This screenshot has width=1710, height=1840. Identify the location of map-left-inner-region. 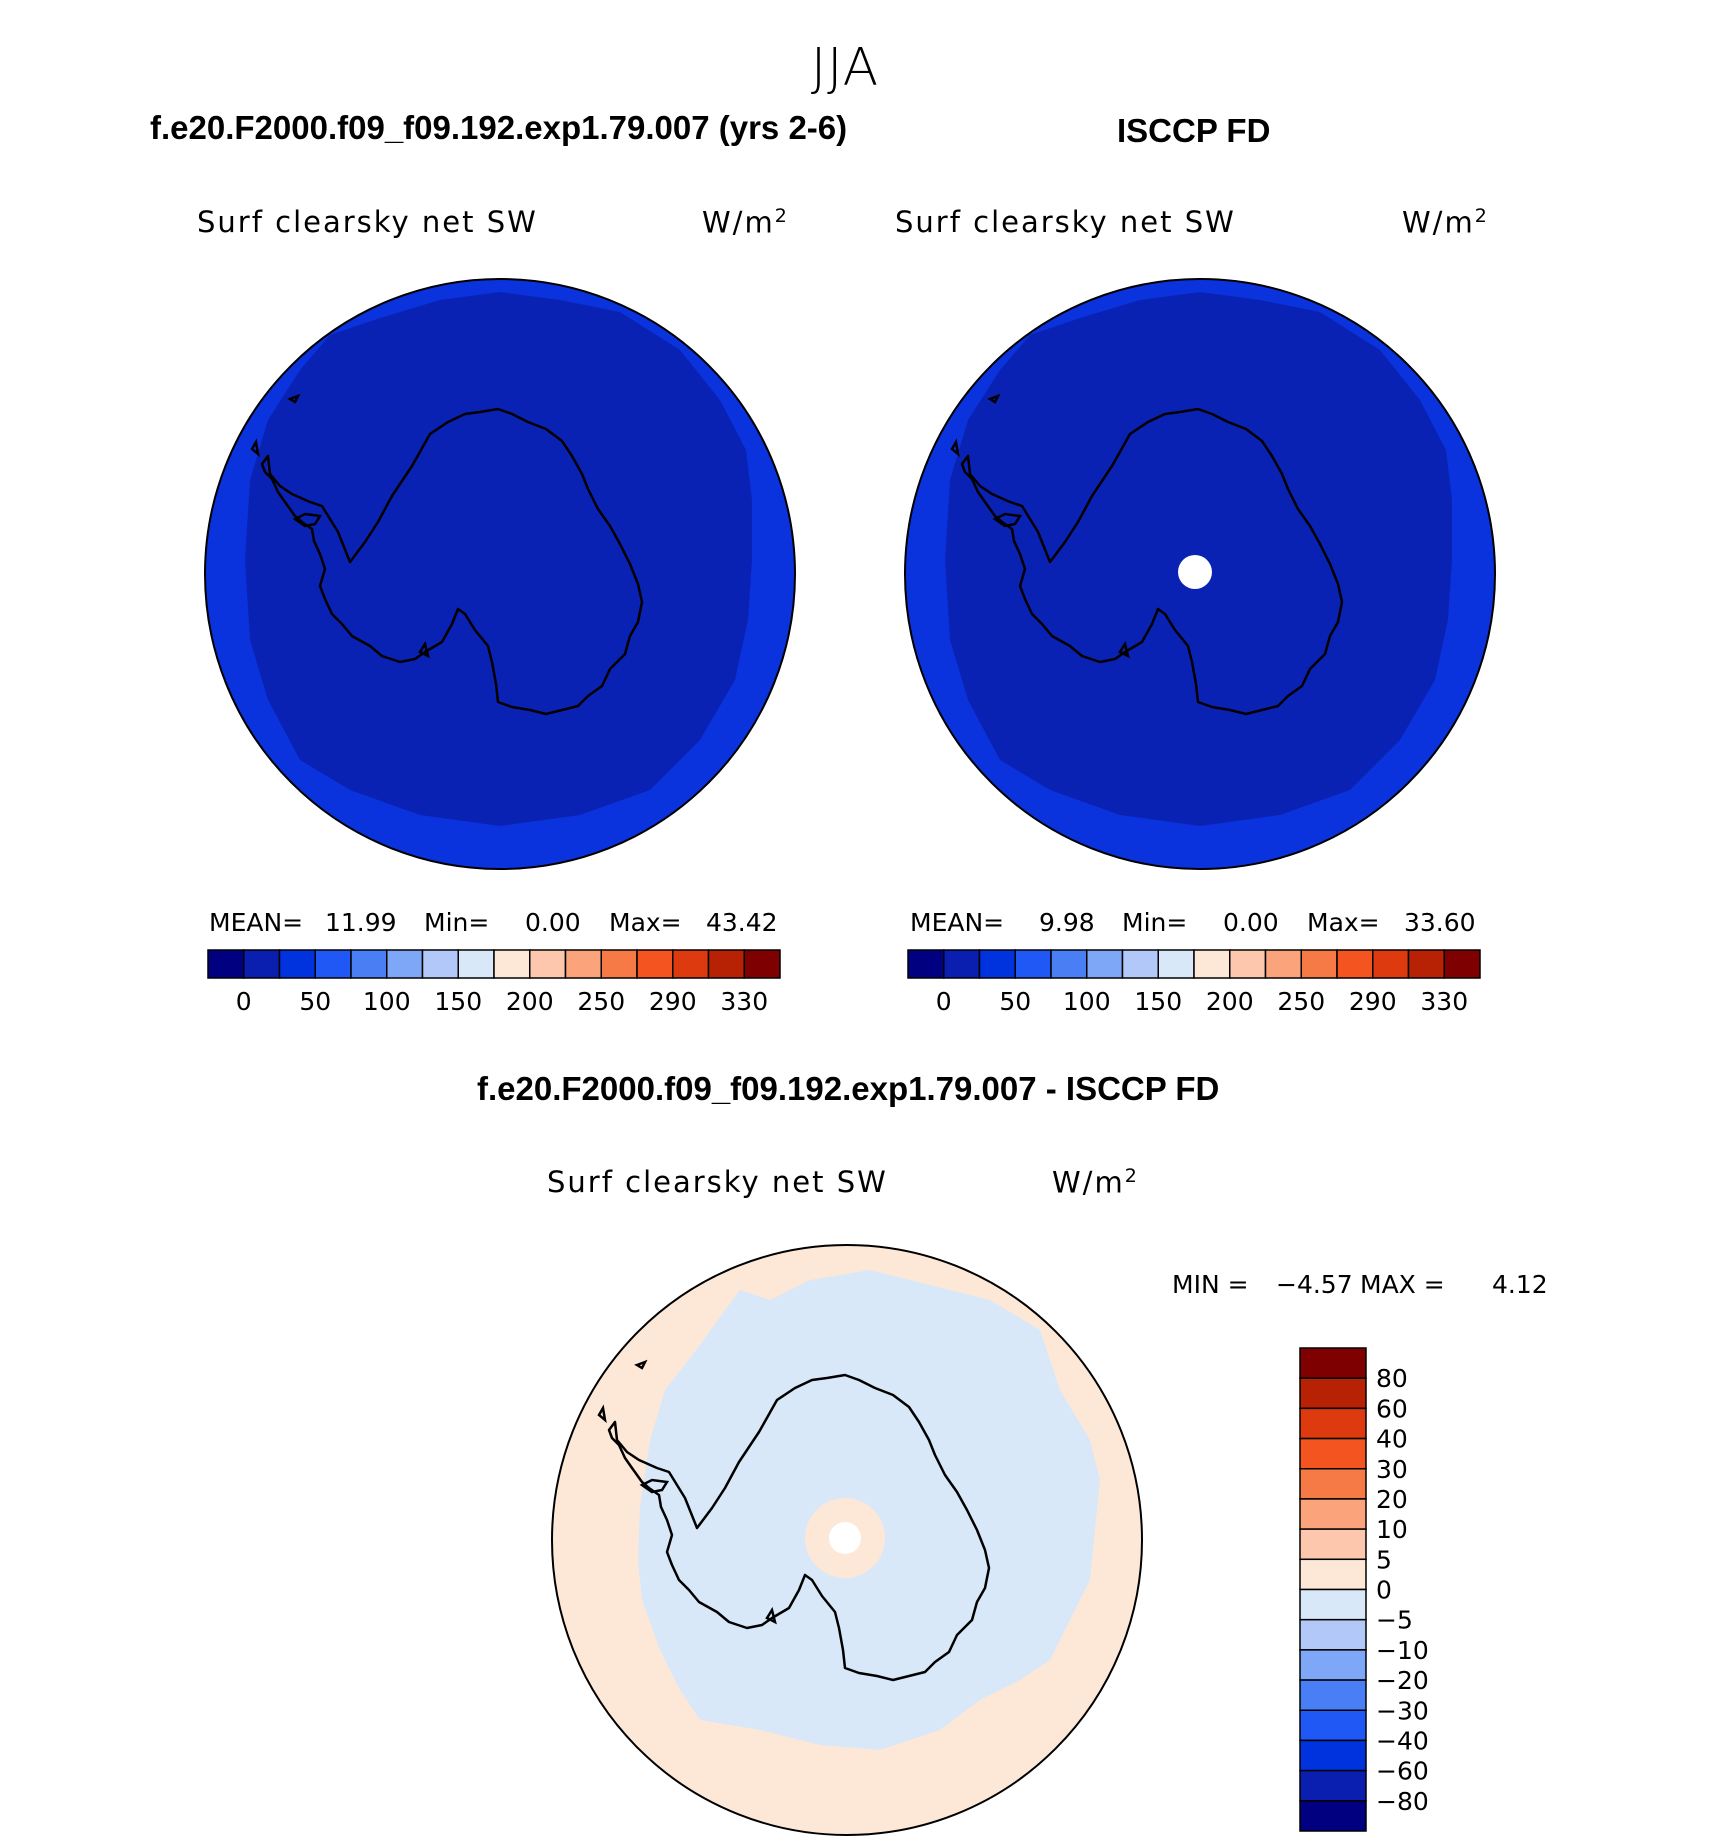
(498, 559).